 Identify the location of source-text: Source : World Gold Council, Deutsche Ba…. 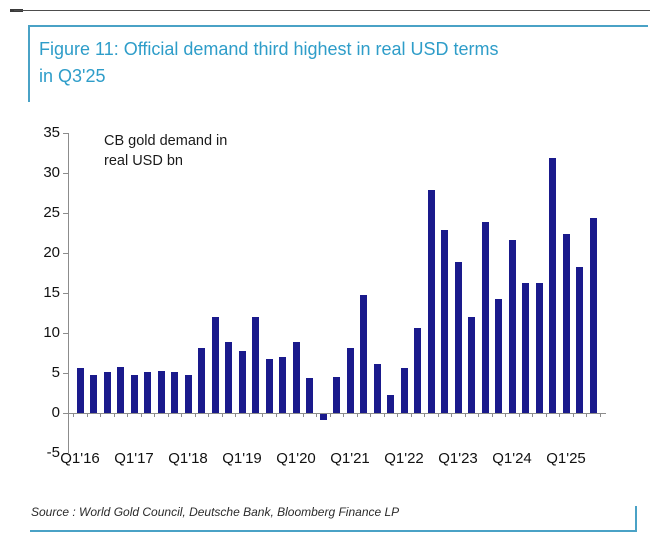
(215, 512).